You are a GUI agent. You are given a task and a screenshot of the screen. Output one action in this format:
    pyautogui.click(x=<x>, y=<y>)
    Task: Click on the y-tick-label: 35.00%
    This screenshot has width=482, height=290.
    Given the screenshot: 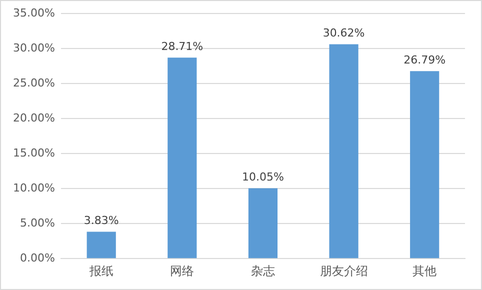 What is the action you would take?
    pyautogui.click(x=33, y=13)
    